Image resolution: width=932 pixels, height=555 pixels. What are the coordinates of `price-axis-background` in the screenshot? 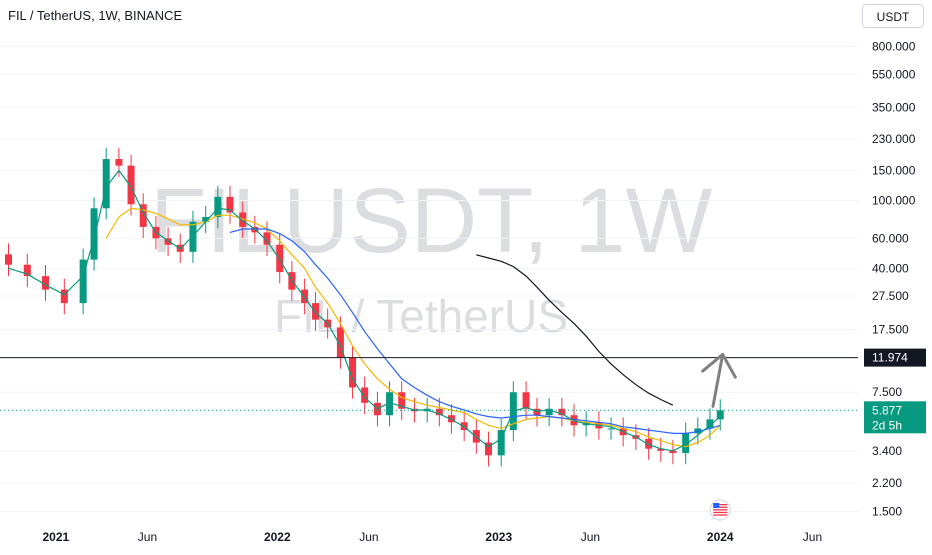 It's located at (895, 275).